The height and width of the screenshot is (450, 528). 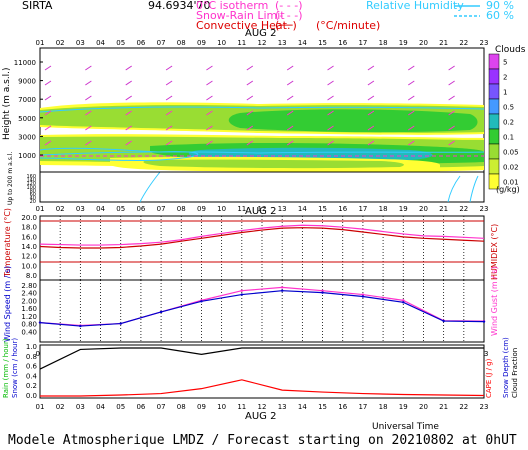 What do you see at coordinates (260, 416) in the screenshot?
I see `day-label-bottom: AUG 2` at bounding box center [260, 416].